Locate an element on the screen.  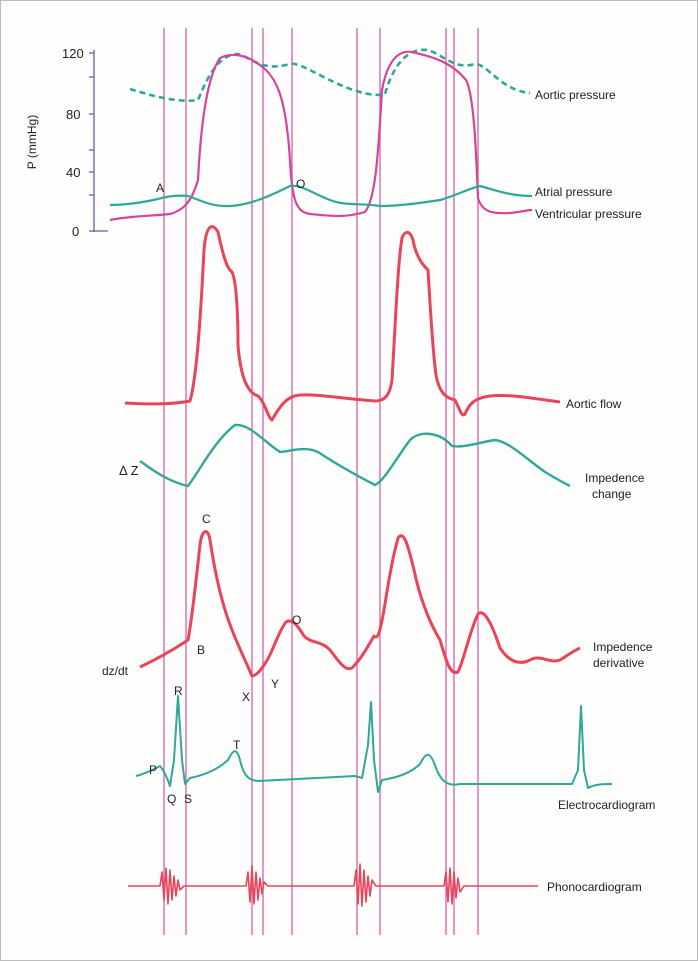
label-aortic-flow: Aortic flow is located at coordinates (594, 404).